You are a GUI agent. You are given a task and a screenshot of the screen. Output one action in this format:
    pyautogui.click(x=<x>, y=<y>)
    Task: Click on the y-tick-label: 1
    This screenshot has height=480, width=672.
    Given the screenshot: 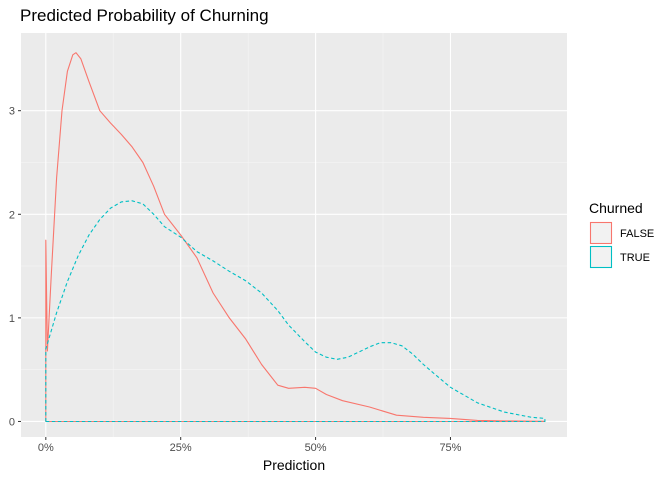 What is the action you would take?
    pyautogui.click(x=12, y=319)
    